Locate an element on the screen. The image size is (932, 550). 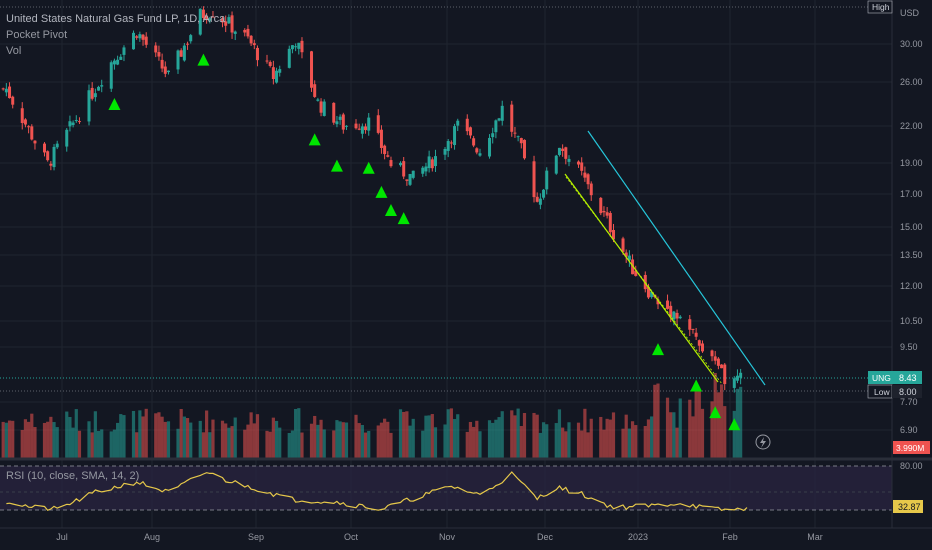
price-tick: 26.00 is located at coordinates (911, 82).